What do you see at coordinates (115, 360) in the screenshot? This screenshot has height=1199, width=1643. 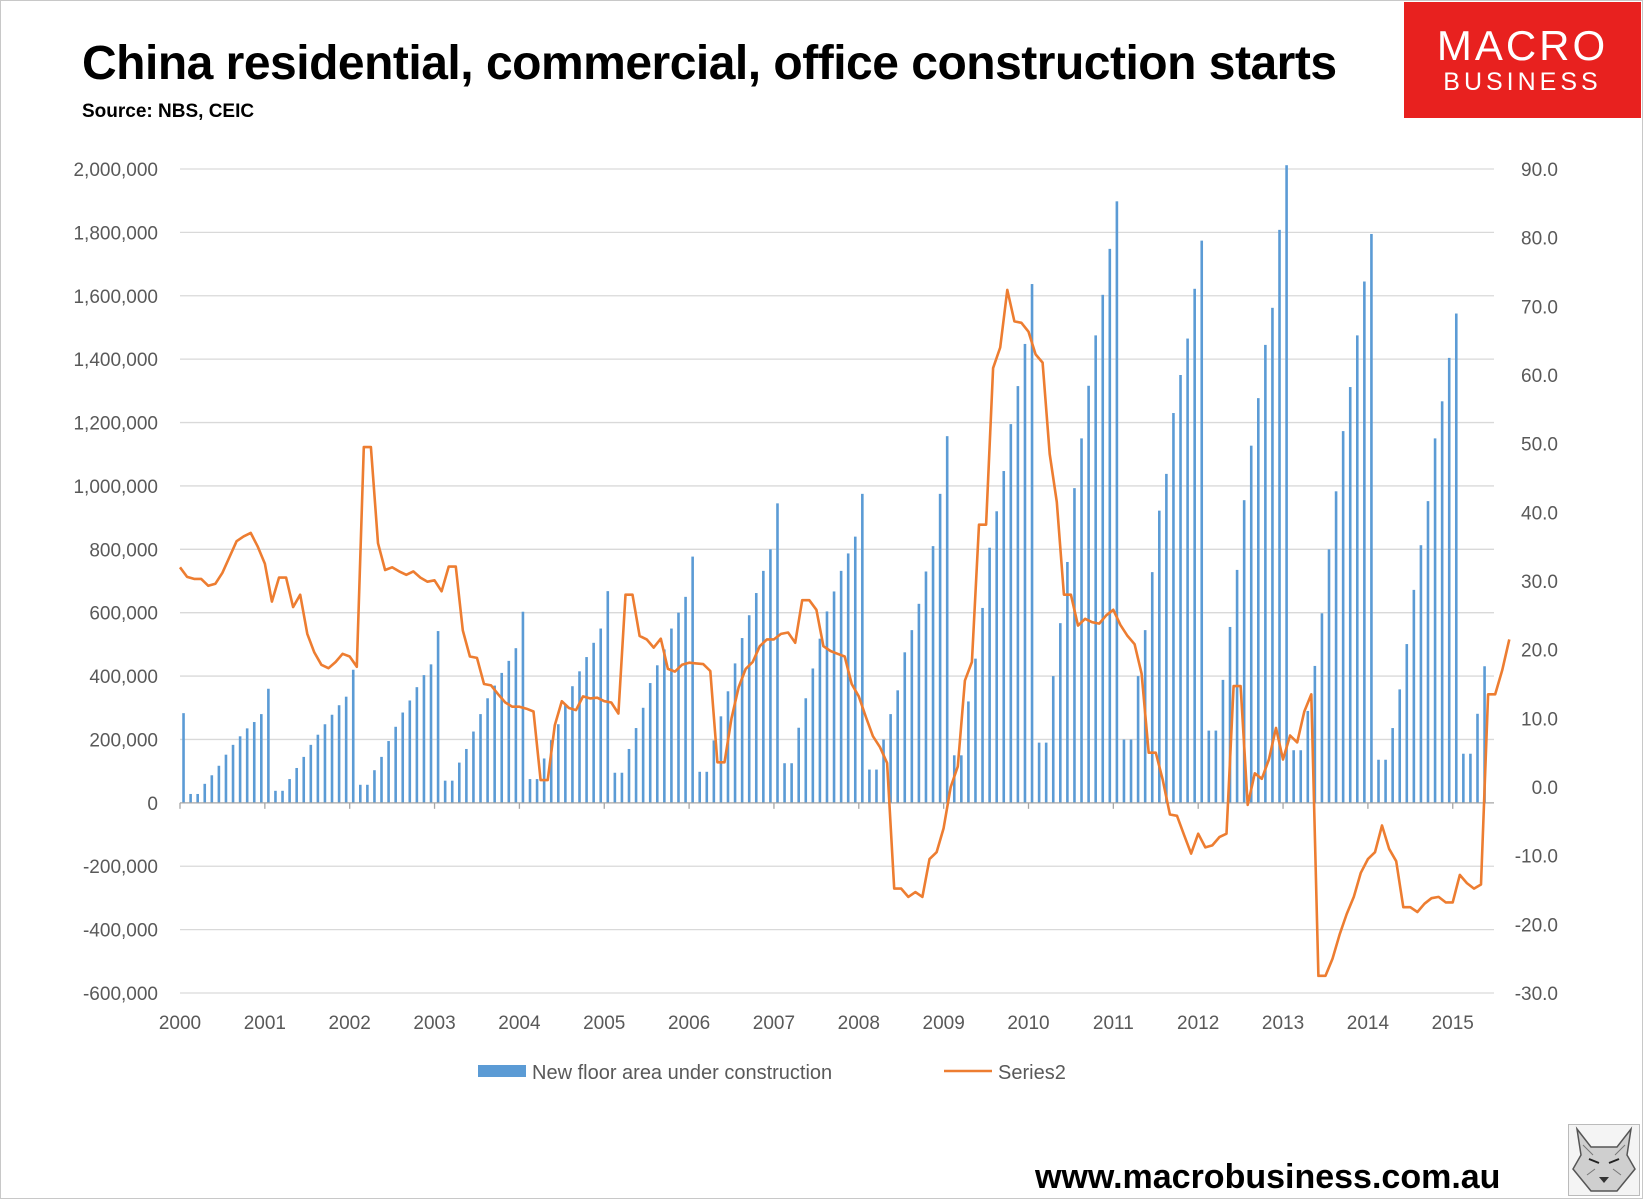 I see `y-left-tick-label: 1,400,000` at bounding box center [115, 360].